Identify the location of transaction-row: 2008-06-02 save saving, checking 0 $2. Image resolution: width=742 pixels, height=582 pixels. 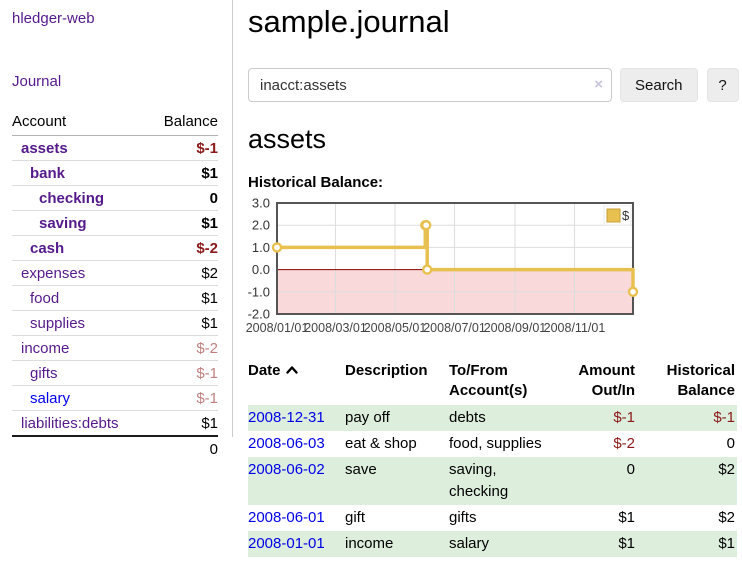
(492, 481).